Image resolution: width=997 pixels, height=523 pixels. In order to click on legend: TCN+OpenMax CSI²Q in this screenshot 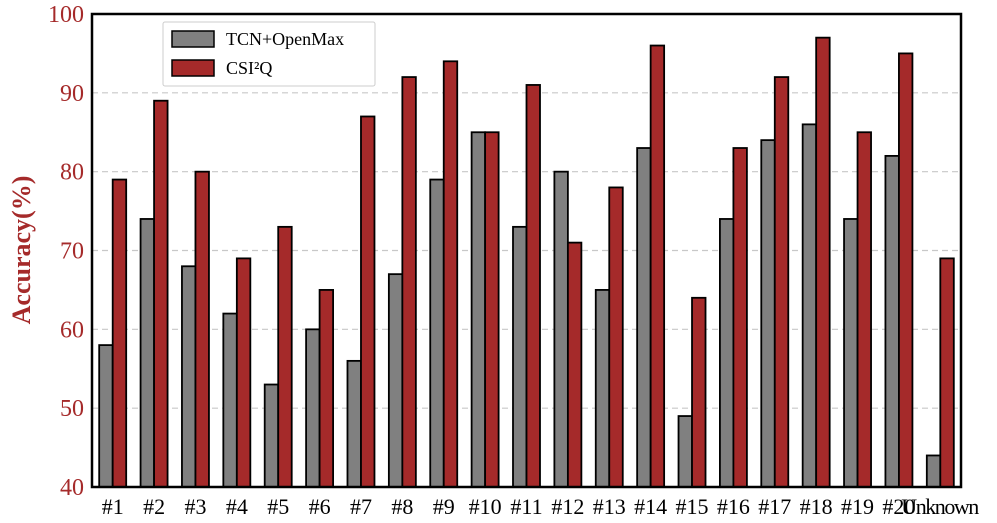, I will do `click(269, 54)`.